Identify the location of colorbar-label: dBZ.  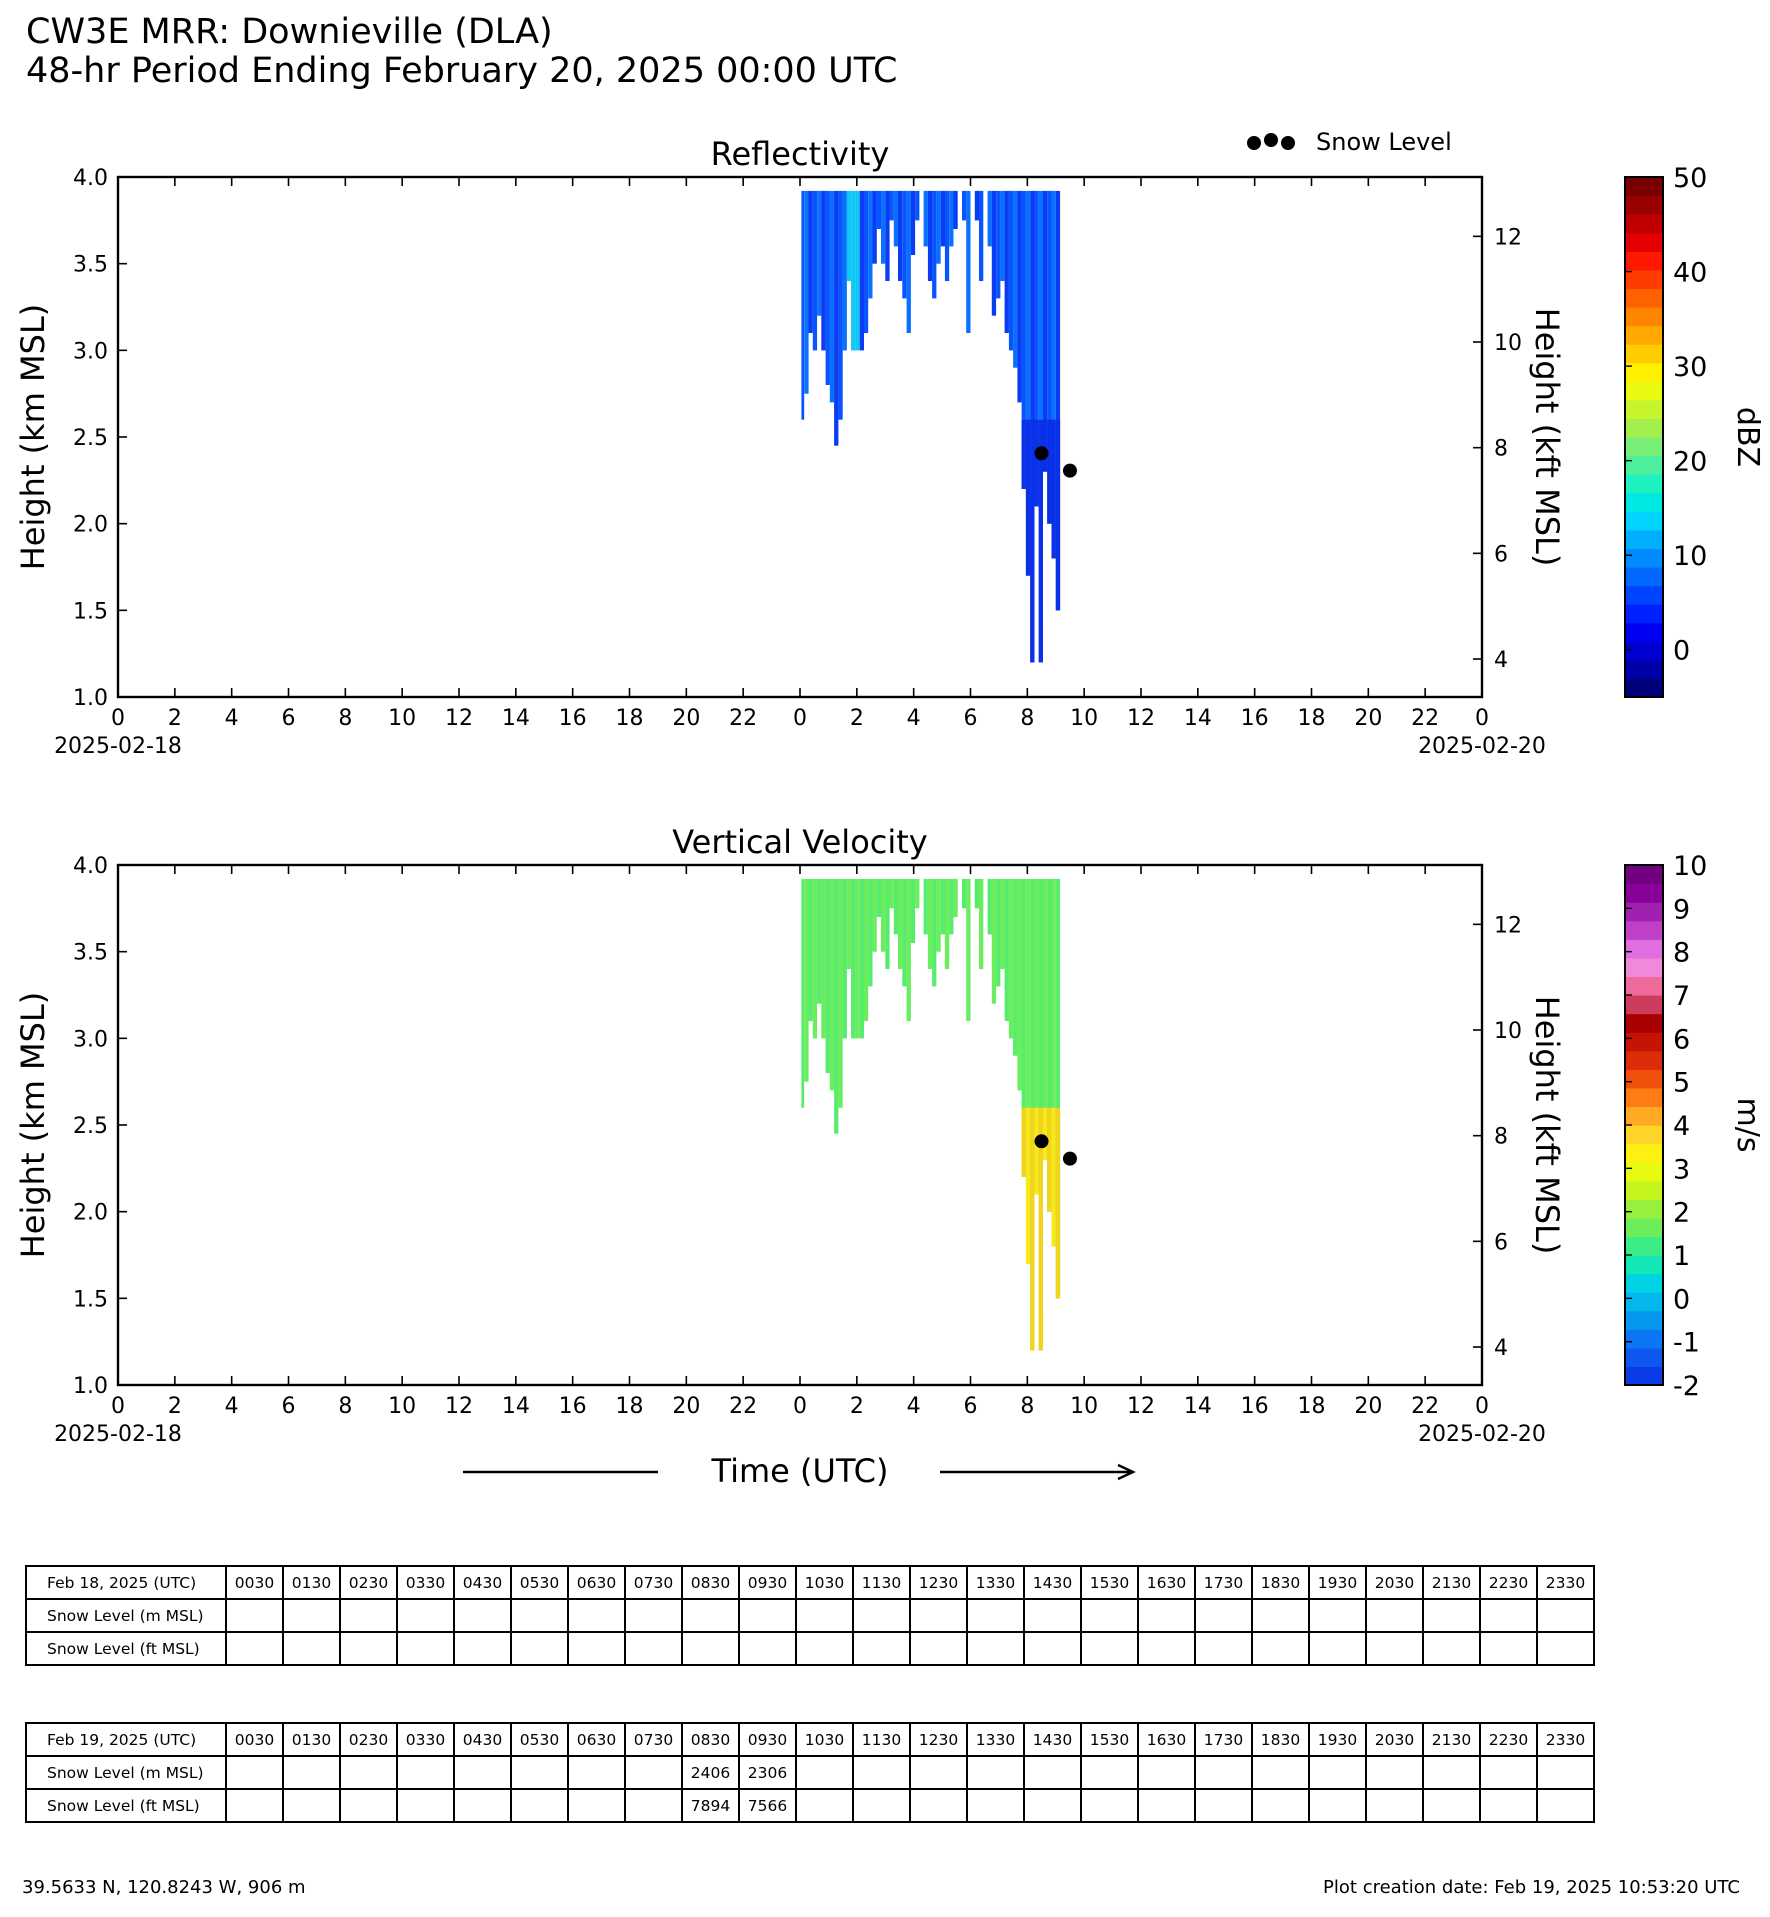
(1747, 437).